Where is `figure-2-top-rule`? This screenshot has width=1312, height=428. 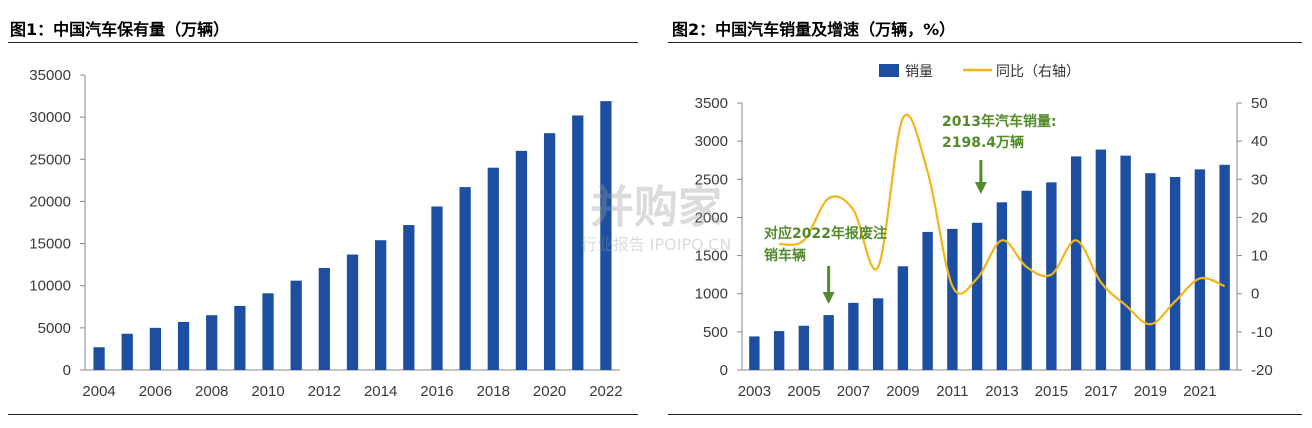
figure-2-top-rule is located at coordinates (985, 42).